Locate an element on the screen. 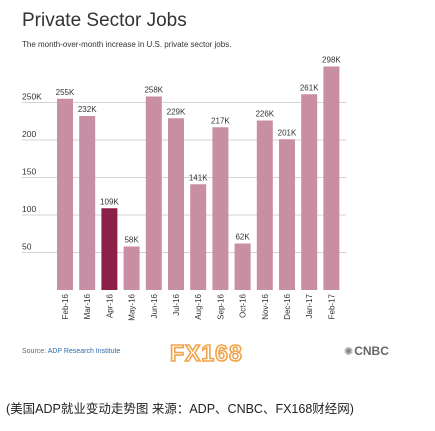 The width and height of the screenshot is (435, 431). x-tick-label: Jul-16 is located at coordinates (176, 304).